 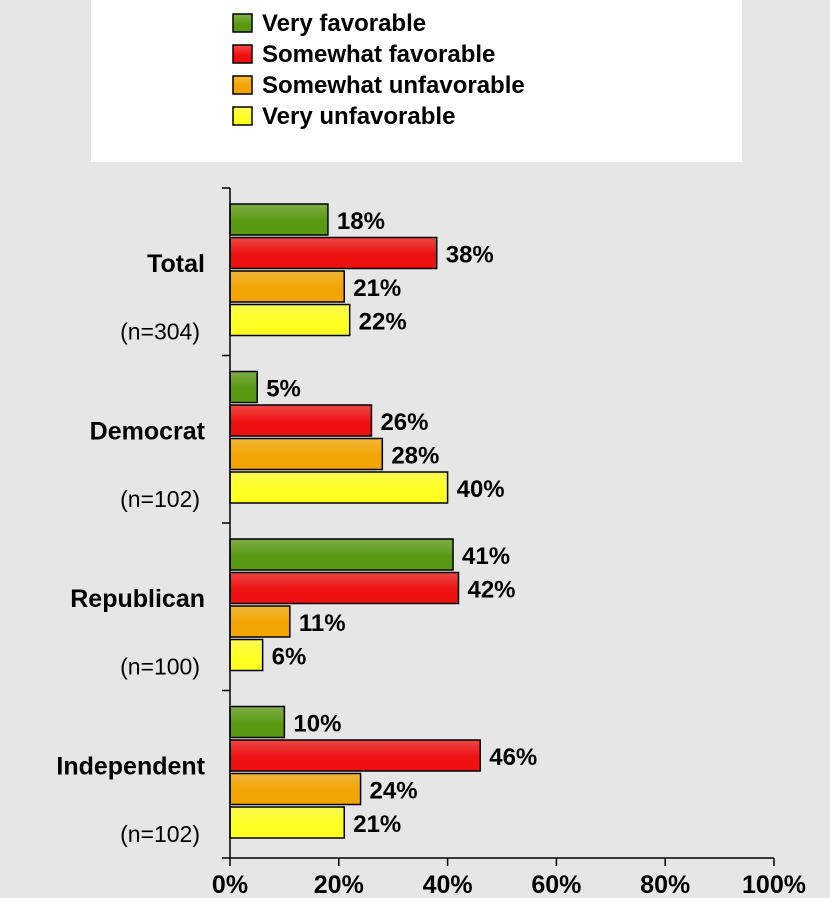 What do you see at coordinates (301, 420) in the screenshot?
I see `bar-democrat-somewhat-favorable` at bounding box center [301, 420].